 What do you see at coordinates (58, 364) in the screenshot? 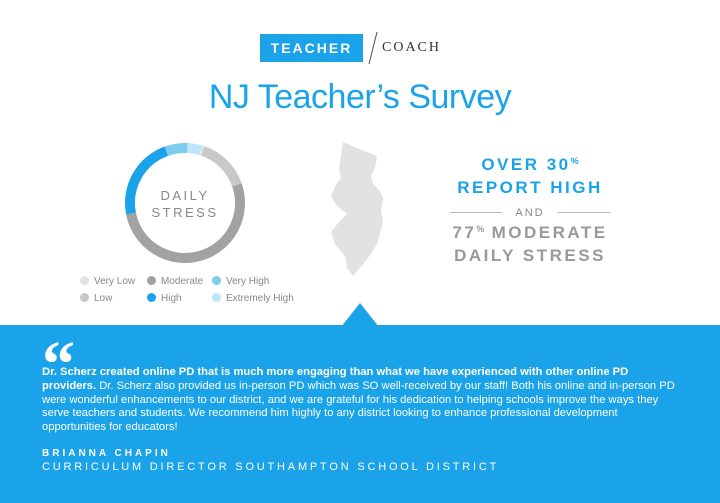
I see `quote-mark-icon: “` at bounding box center [58, 364].